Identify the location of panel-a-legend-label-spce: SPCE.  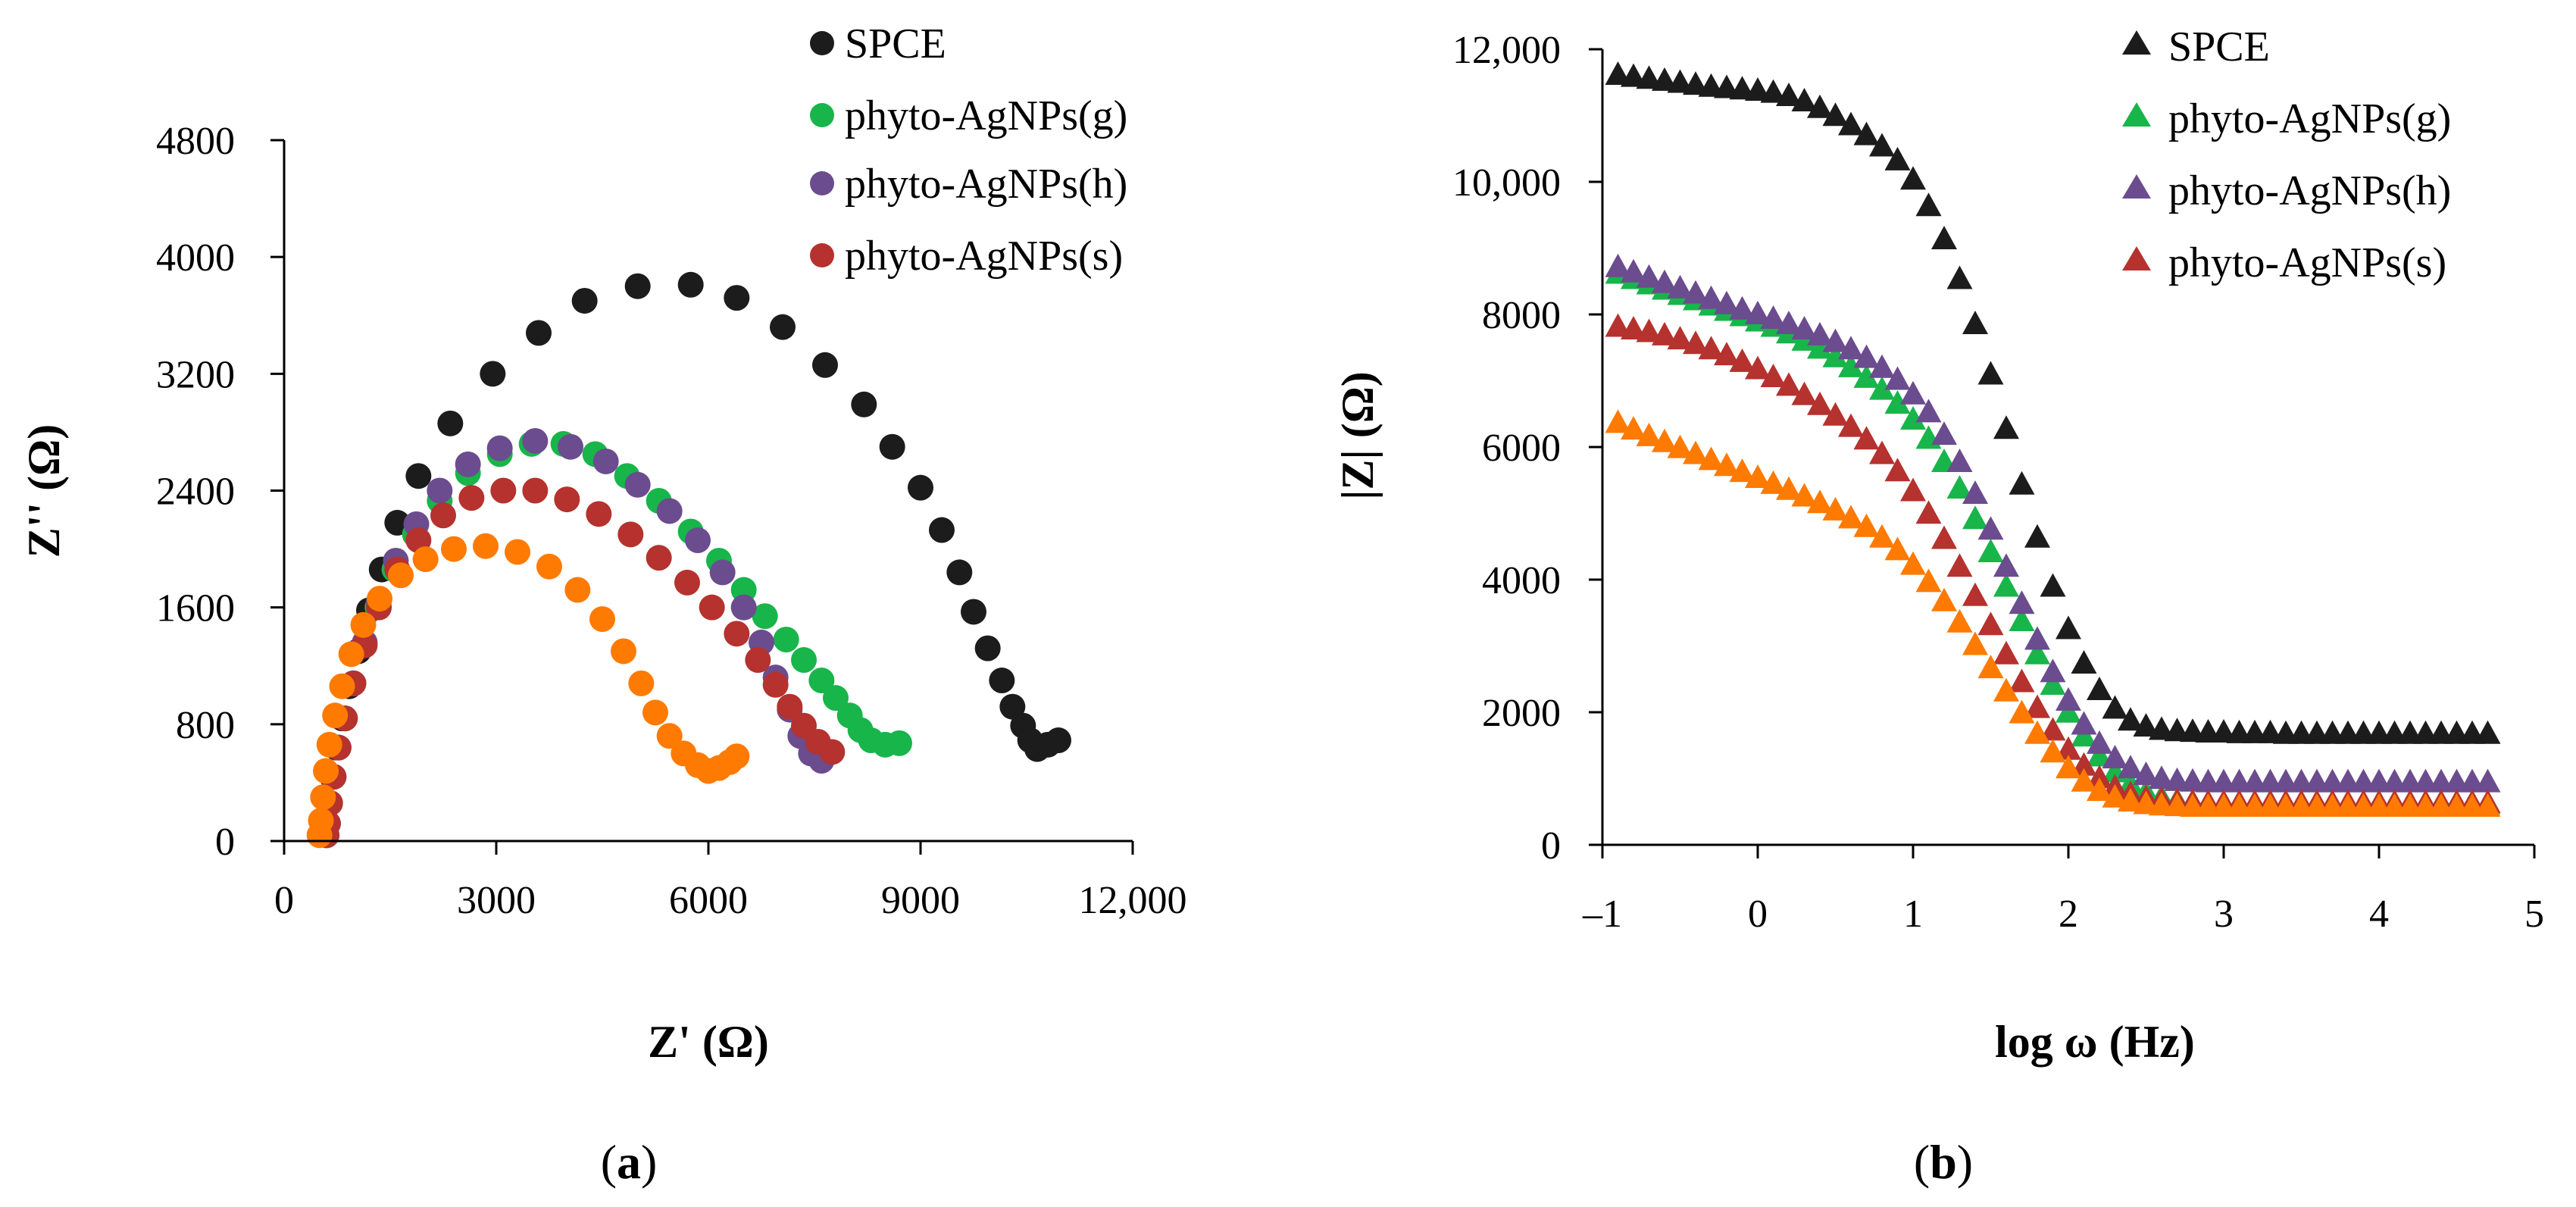
(896, 43).